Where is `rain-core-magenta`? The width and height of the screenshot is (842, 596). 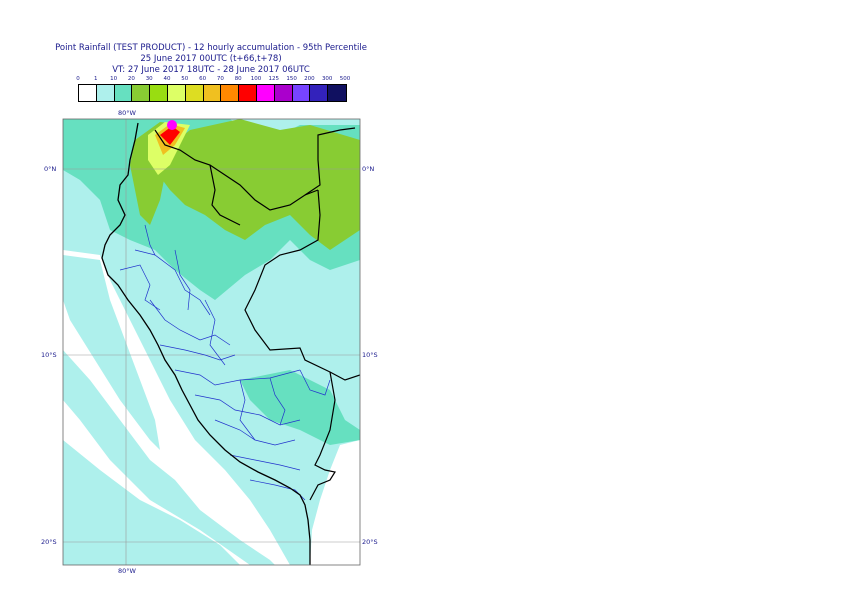
rain-core-magenta is located at coordinates (172, 125).